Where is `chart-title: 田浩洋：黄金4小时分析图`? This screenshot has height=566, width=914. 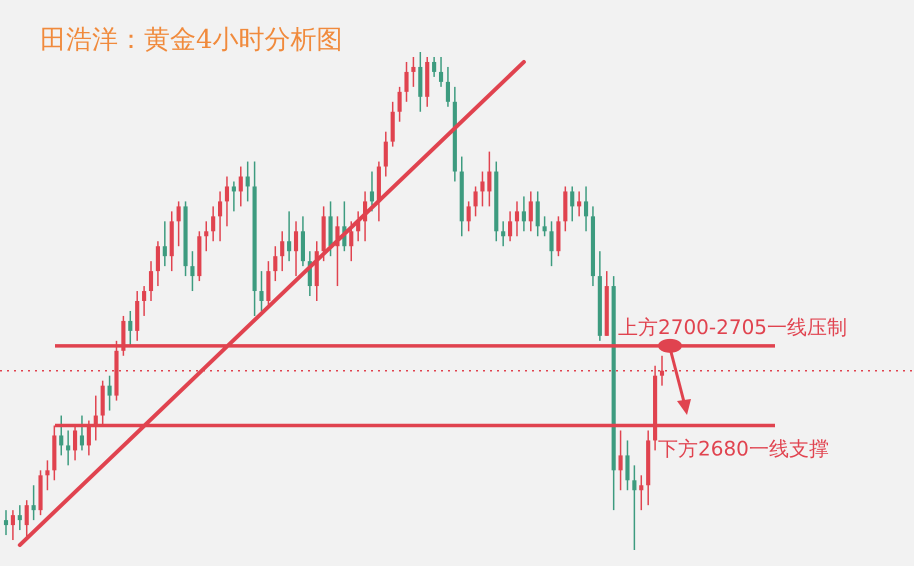
chart-title: 田浩洋：黄金4小时分析图 is located at coordinates (191, 40).